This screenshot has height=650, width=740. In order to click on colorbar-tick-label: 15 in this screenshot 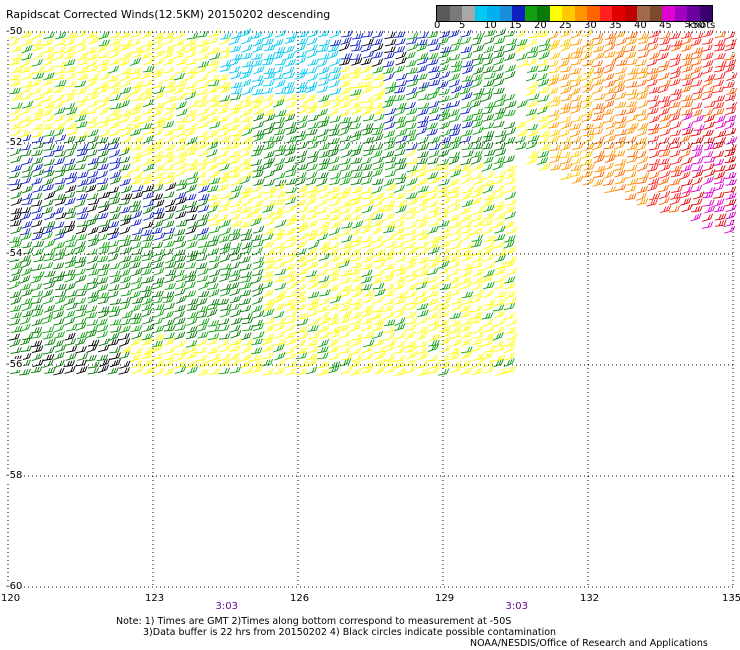, I will do `click(515, 25)`.